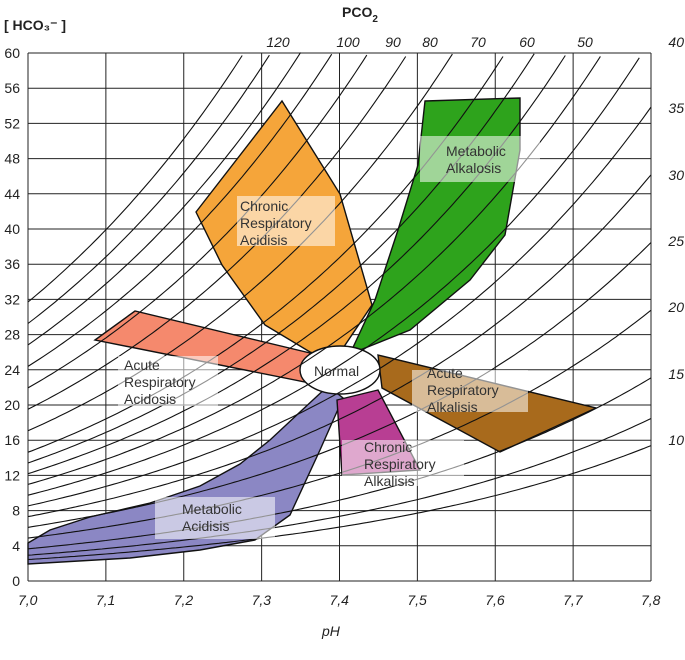  I want to click on label-bg-chronic-resp-acidosis, so click(286, 221).